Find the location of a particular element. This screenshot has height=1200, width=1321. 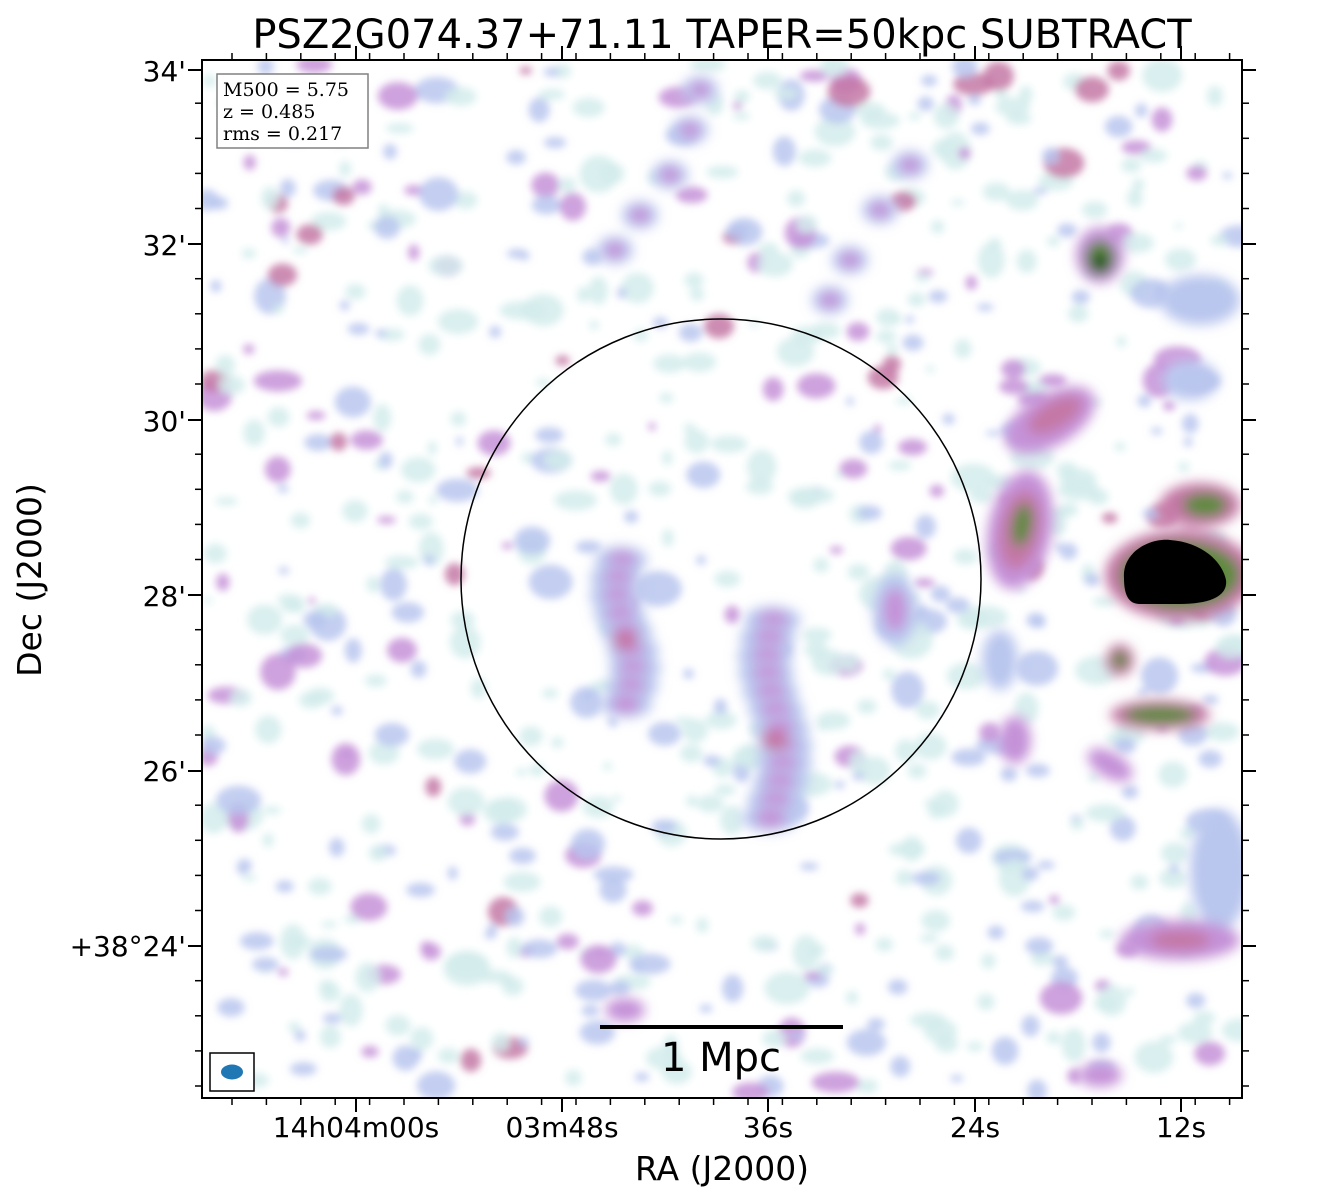

x-tick-label-2: 36s is located at coordinates (768, 1127).